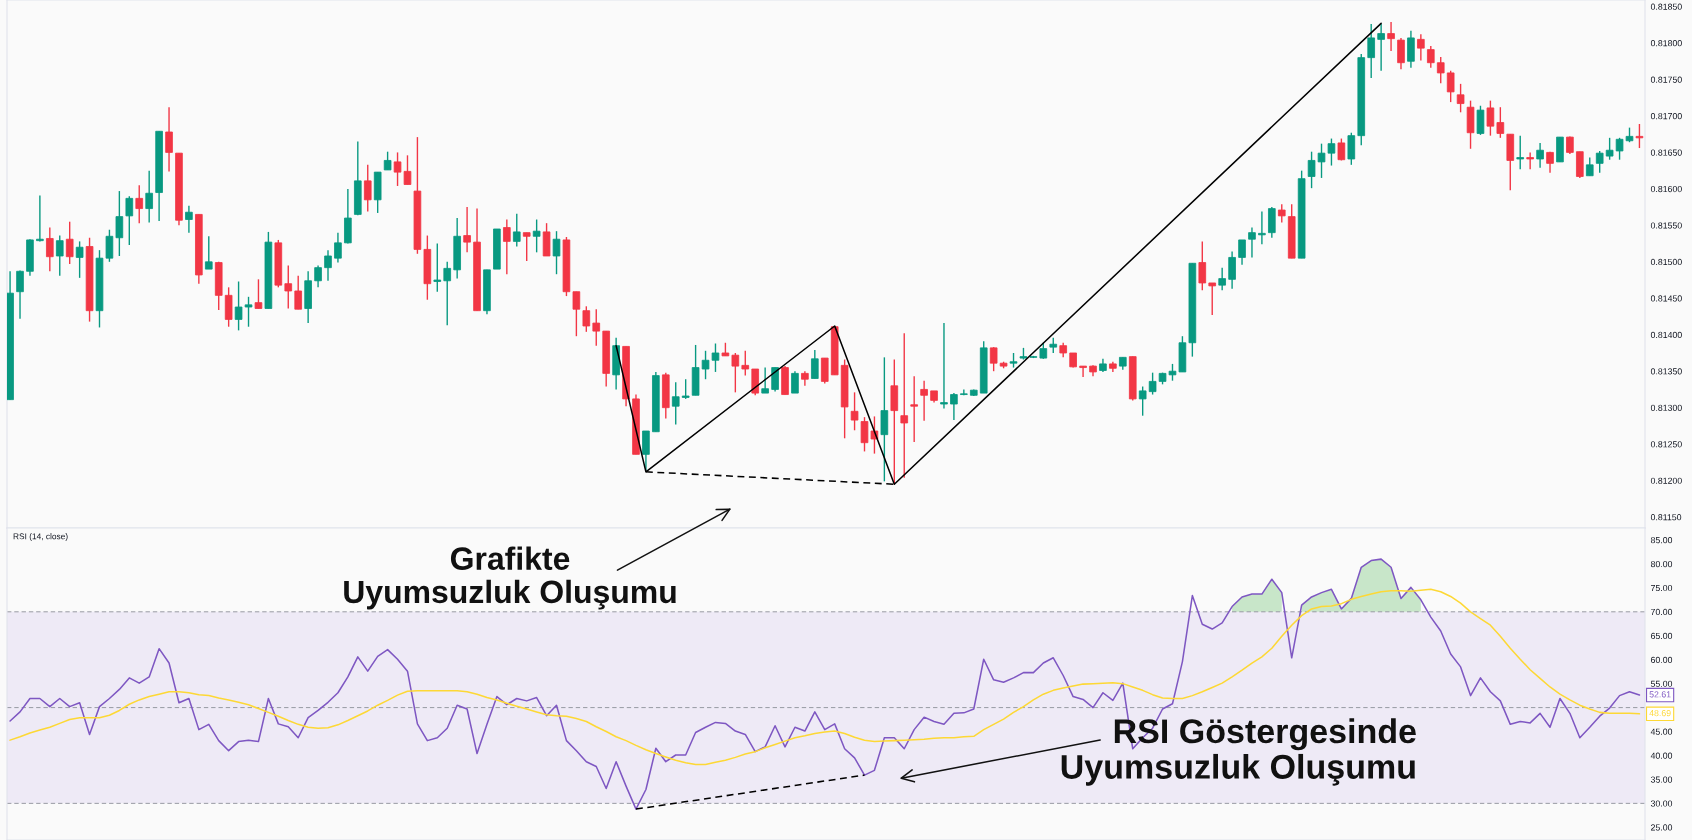  What do you see at coordinates (1666, 225) in the screenshot?
I see `y-tick-label: 0.81550` at bounding box center [1666, 225].